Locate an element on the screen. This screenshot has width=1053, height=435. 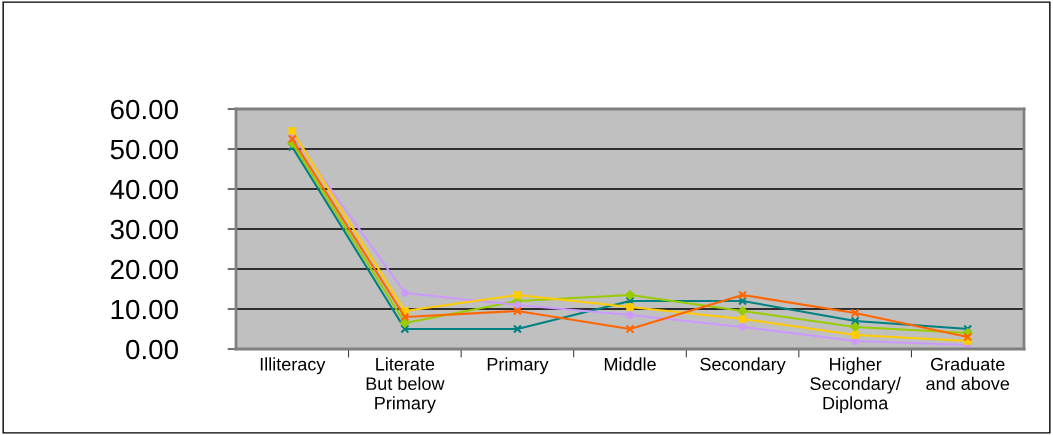
x-tick-label: Illiteracy is located at coordinates (293, 366).